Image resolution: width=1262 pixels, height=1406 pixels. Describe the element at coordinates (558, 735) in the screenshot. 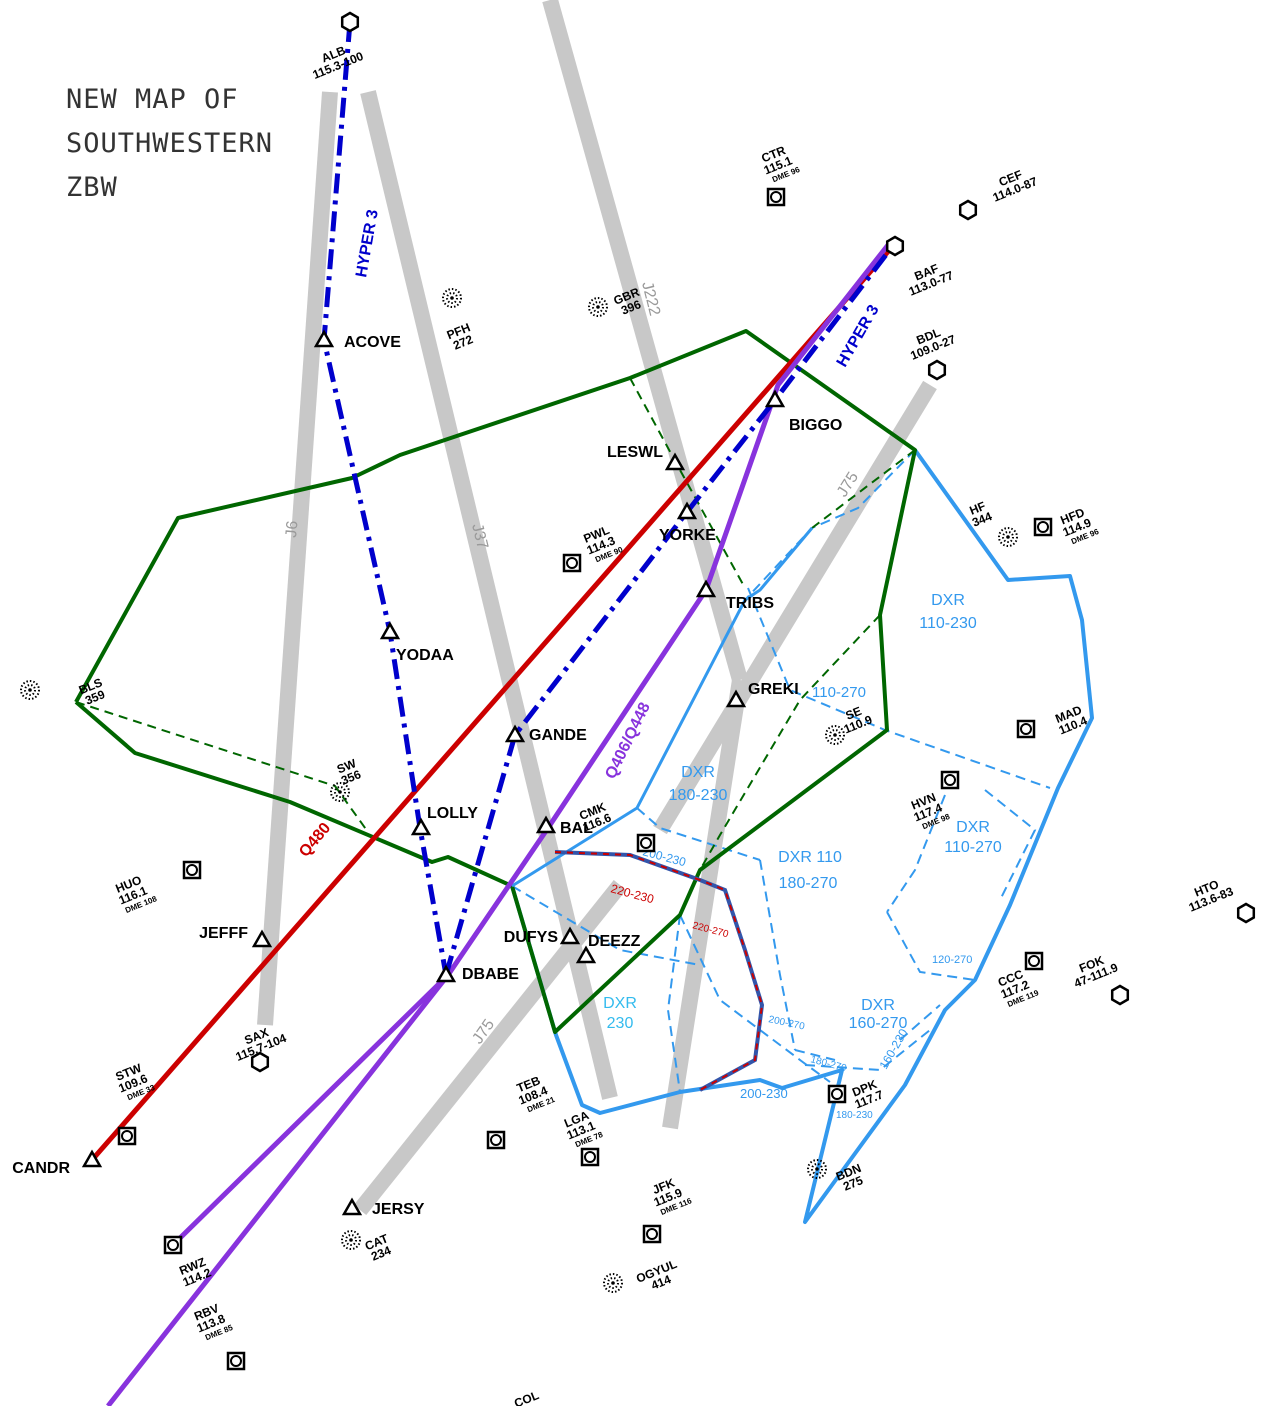

I see `fix-label: GANDE` at that location.